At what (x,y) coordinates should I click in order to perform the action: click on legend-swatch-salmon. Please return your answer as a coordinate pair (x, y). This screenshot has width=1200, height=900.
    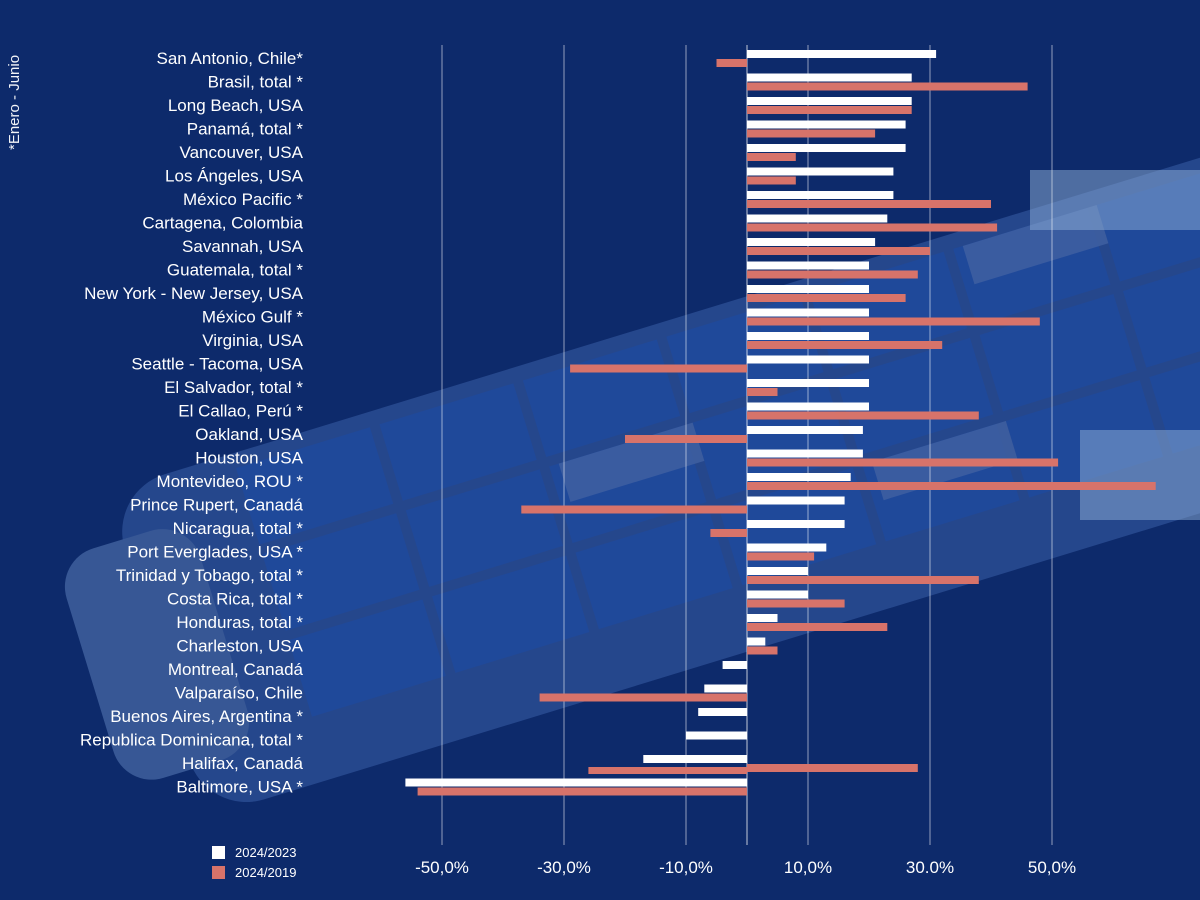
    Looking at the image, I should click on (218, 872).